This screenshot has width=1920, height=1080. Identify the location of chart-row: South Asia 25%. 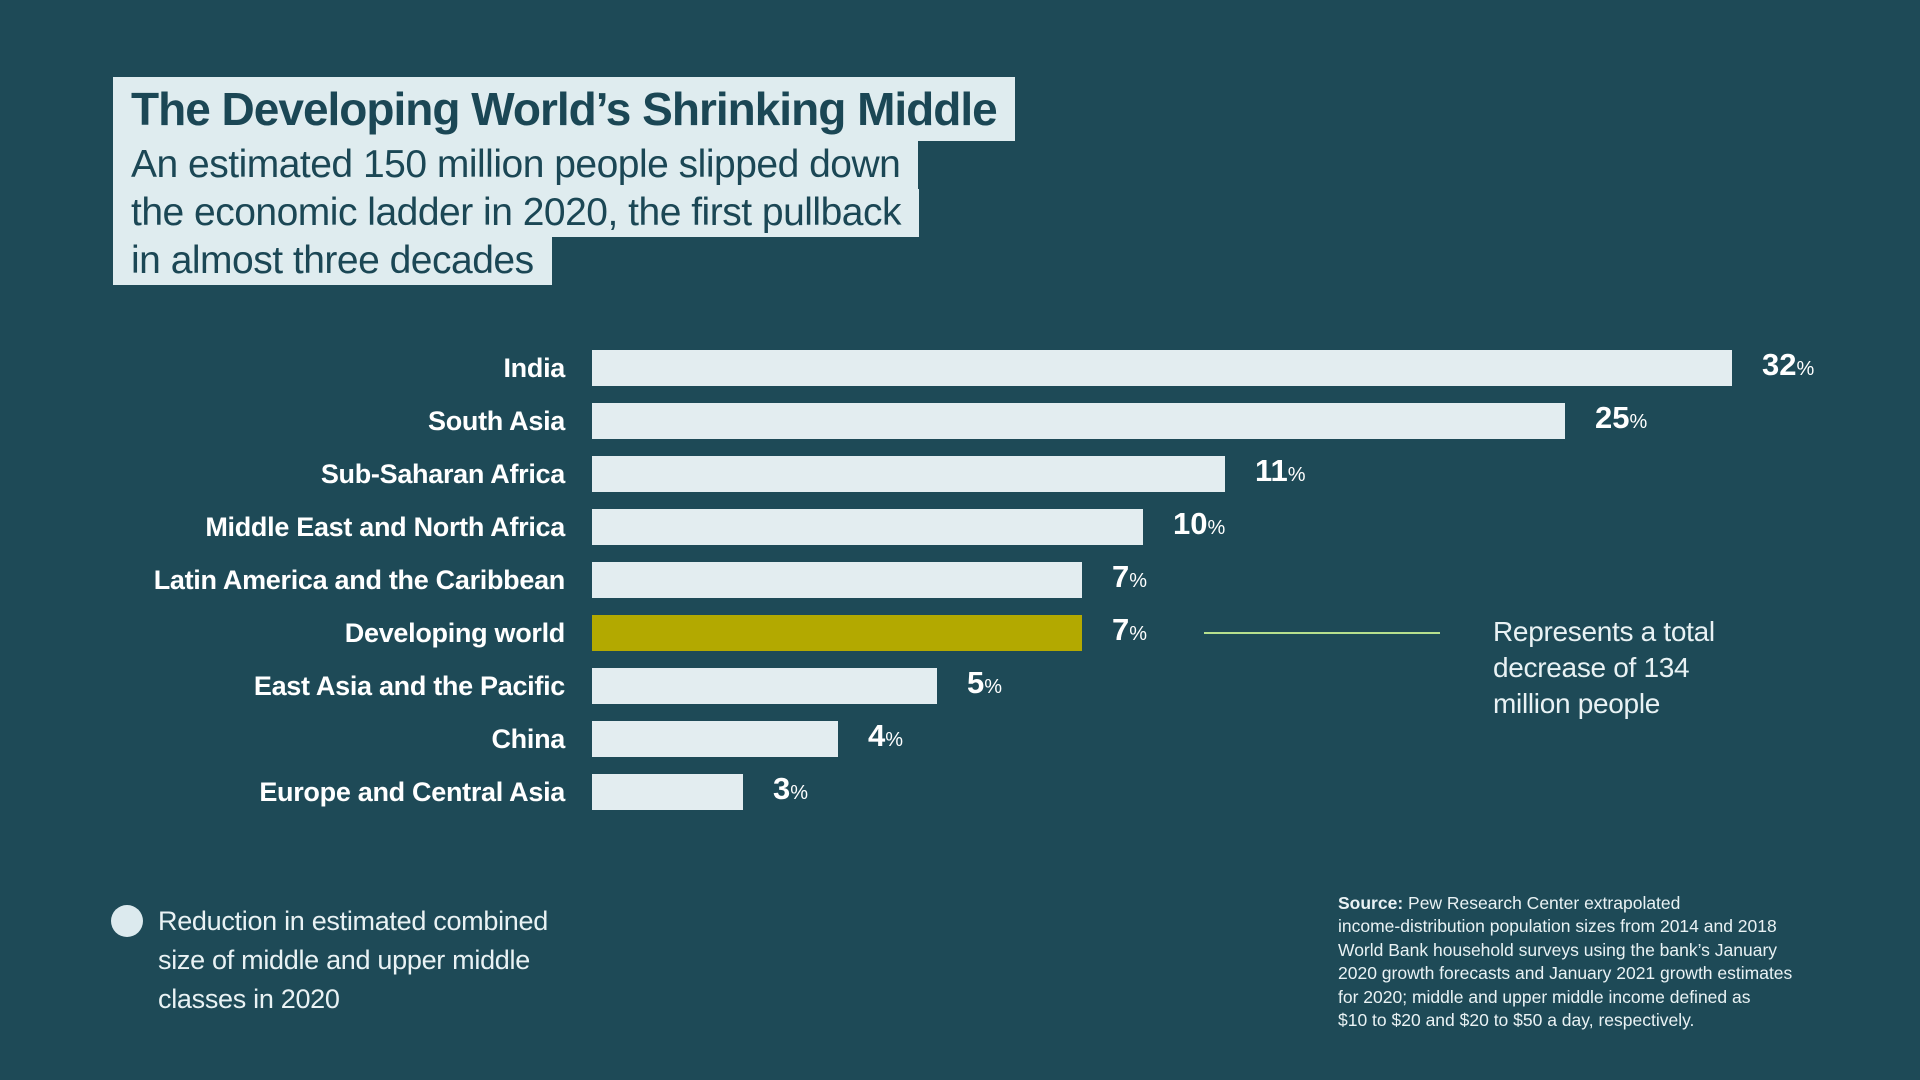
(824, 419).